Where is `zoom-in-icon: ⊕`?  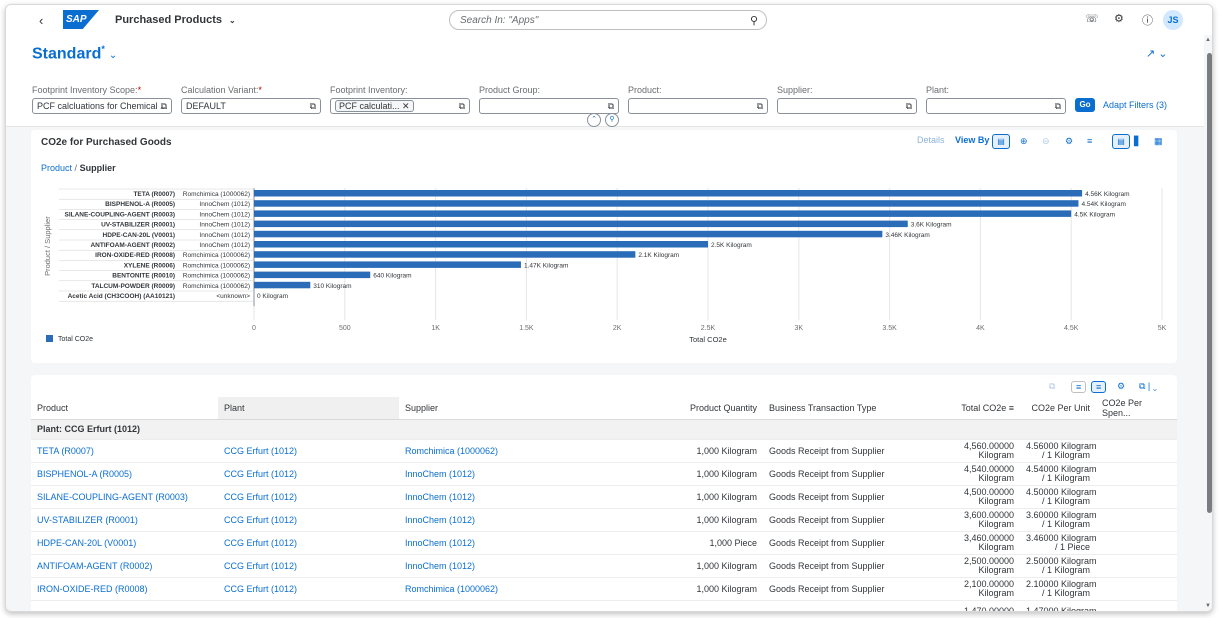 zoom-in-icon: ⊕ is located at coordinates (1024, 141).